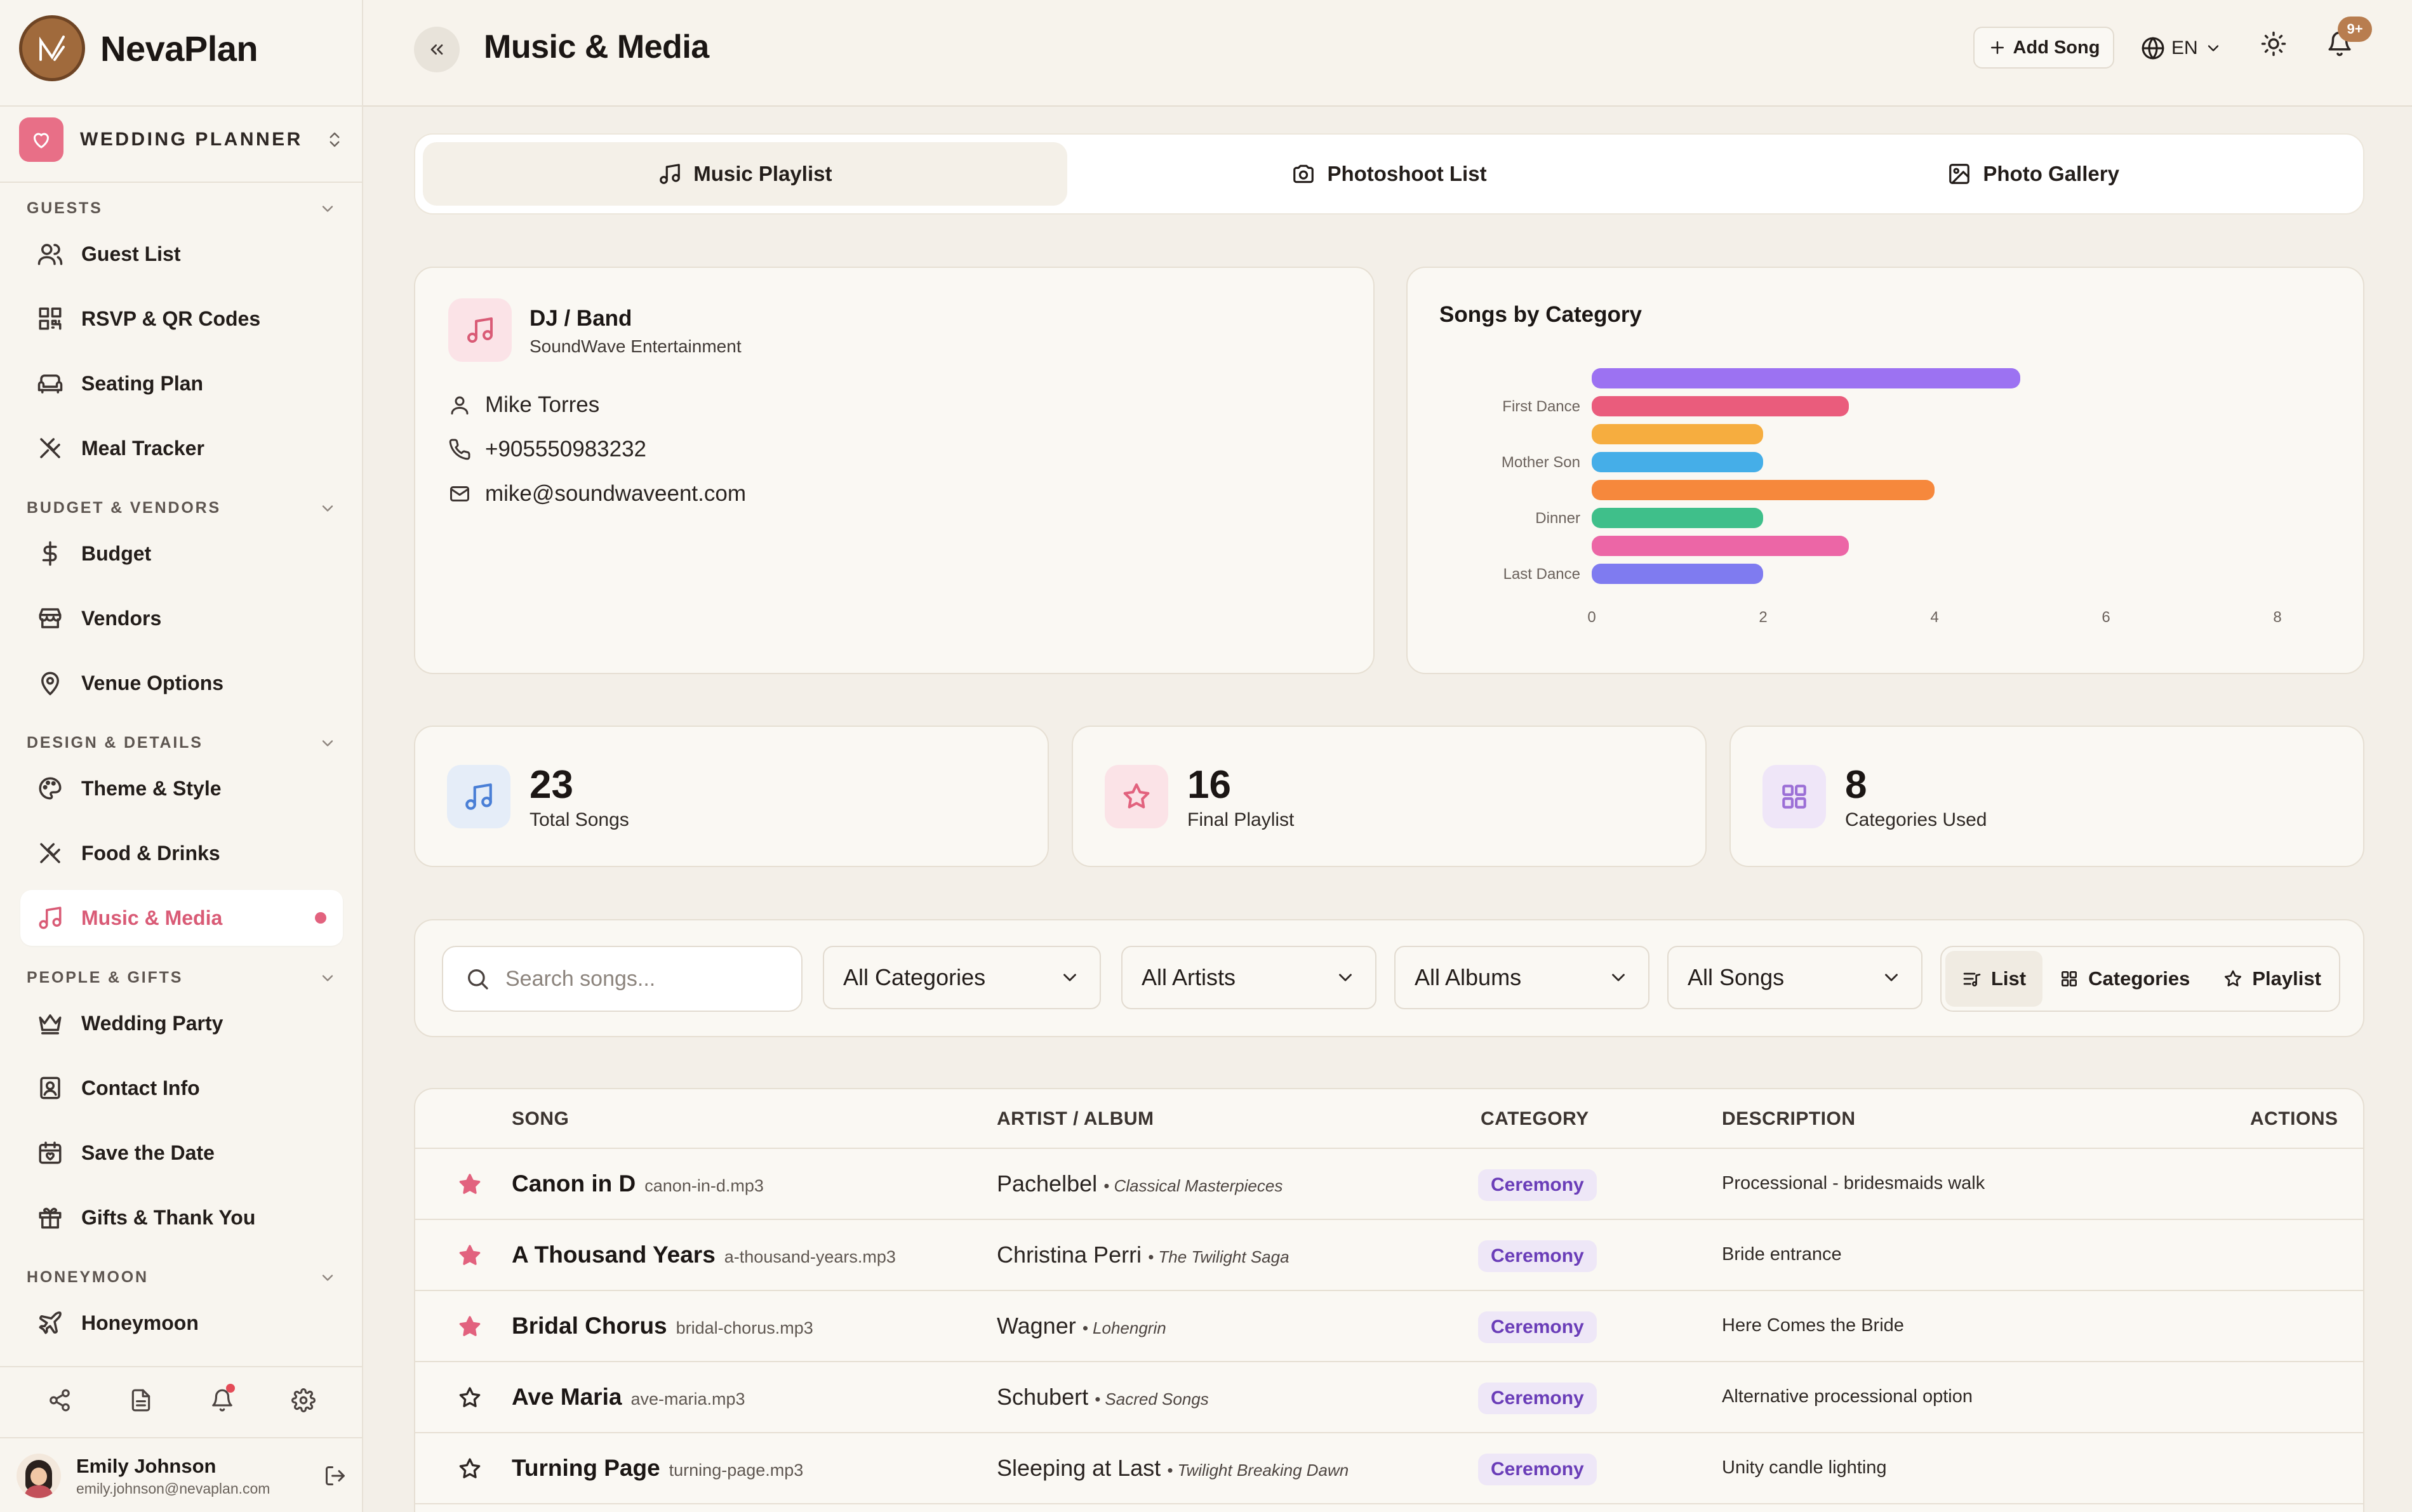 This screenshot has height=1512, width=2412. I want to click on sidebar-item-label: RSVP & QR Codes, so click(171, 318).